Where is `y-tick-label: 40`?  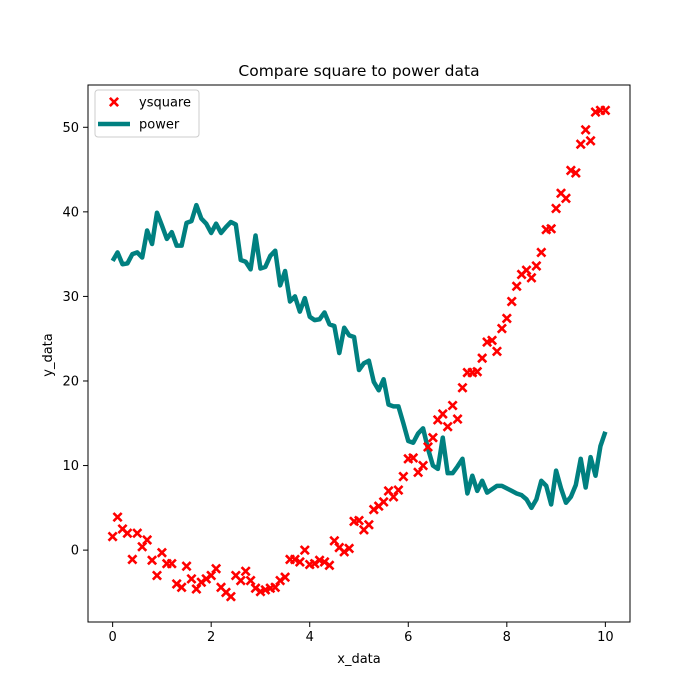 y-tick-label: 40 is located at coordinates (70, 212).